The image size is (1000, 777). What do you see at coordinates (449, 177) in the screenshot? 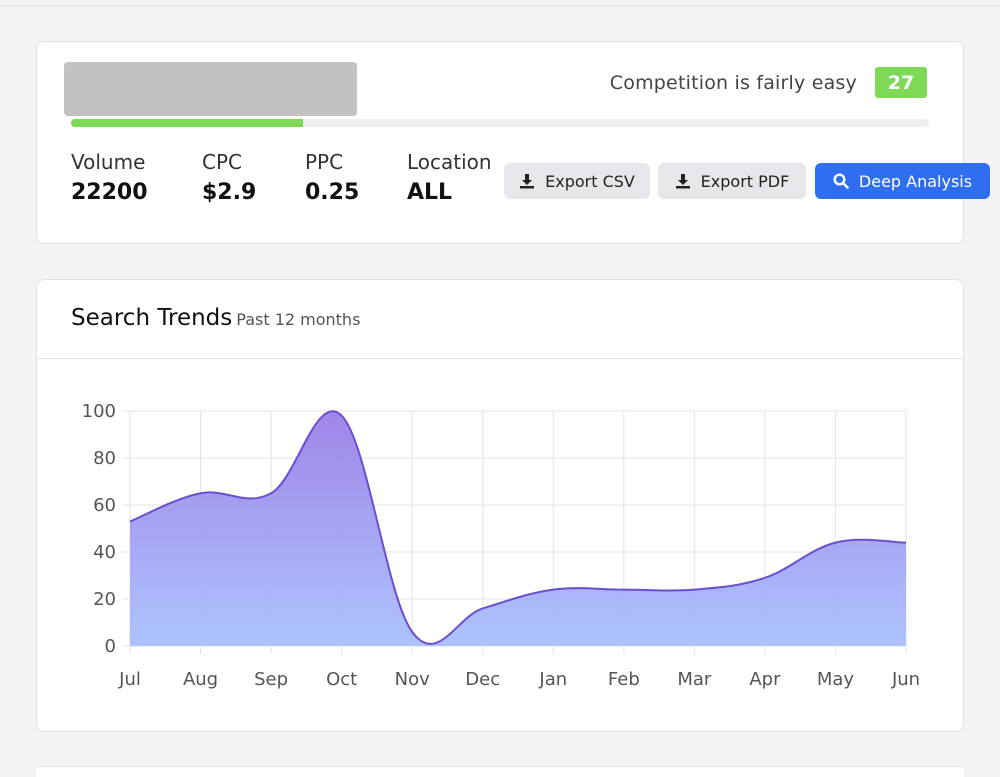
I see `metric-location: Location ALL` at bounding box center [449, 177].